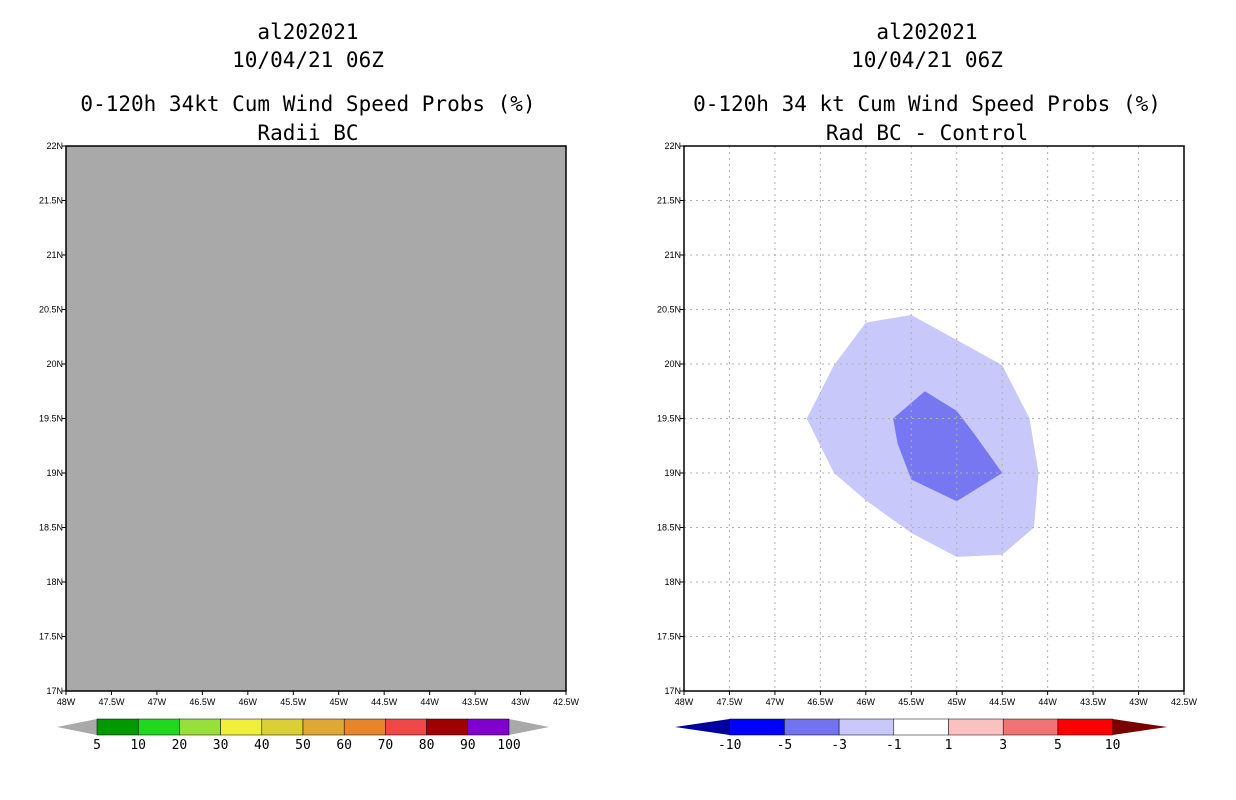 This screenshot has height=800, width=1236. Describe the element at coordinates (1138, 702) in the screenshot. I see `right-x-tick-label: 43W` at that location.